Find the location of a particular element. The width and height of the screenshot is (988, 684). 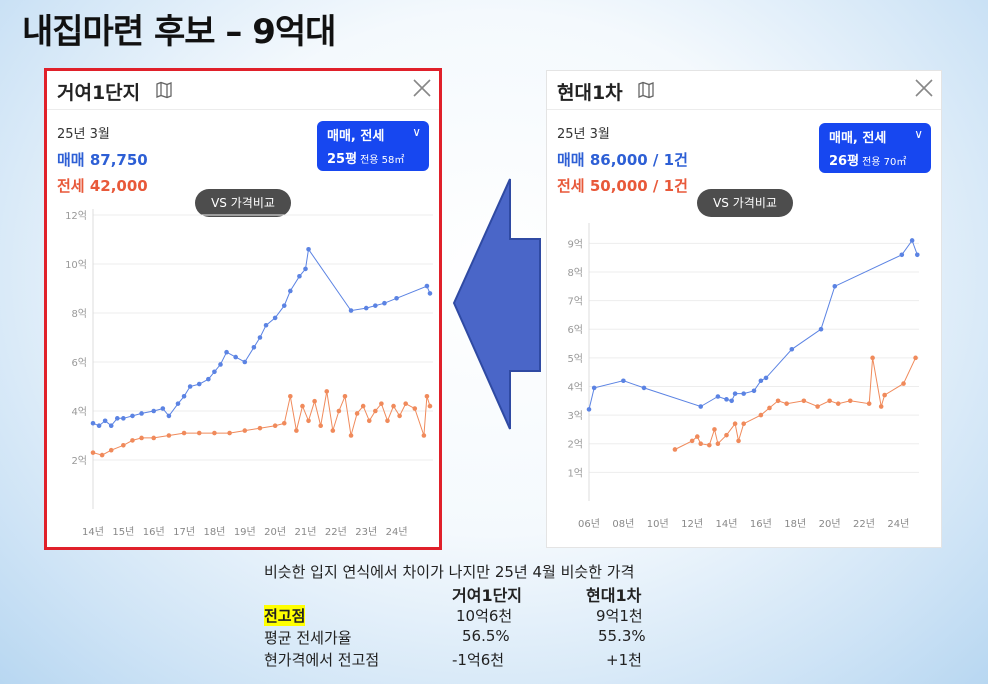

trade-type-dropdown: 매매, 전세 ∨ 26평 전용 70㎡ is located at coordinates (875, 148).